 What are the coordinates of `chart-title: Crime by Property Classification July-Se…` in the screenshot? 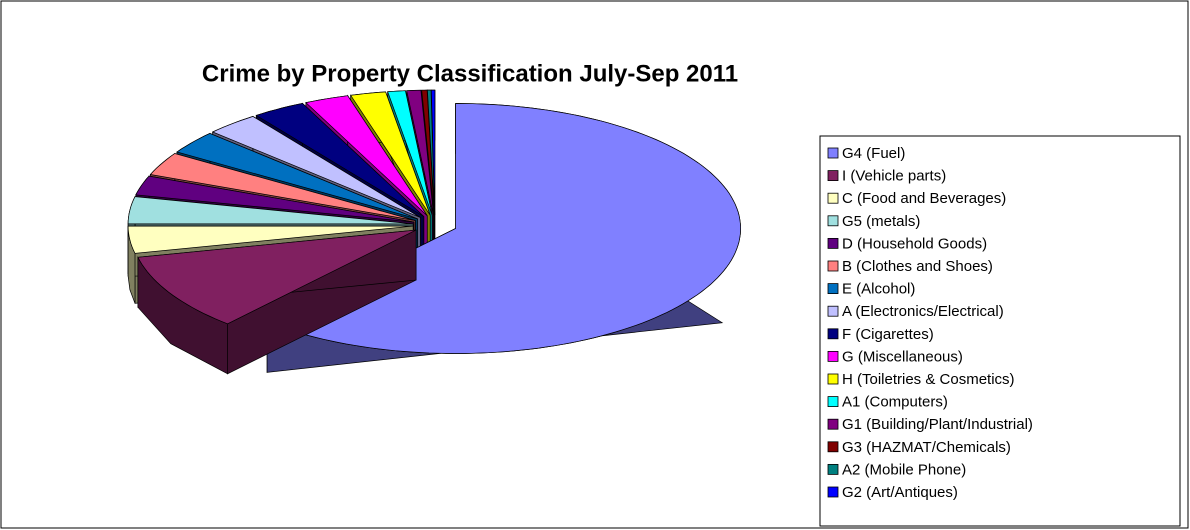 It's located at (470, 73).